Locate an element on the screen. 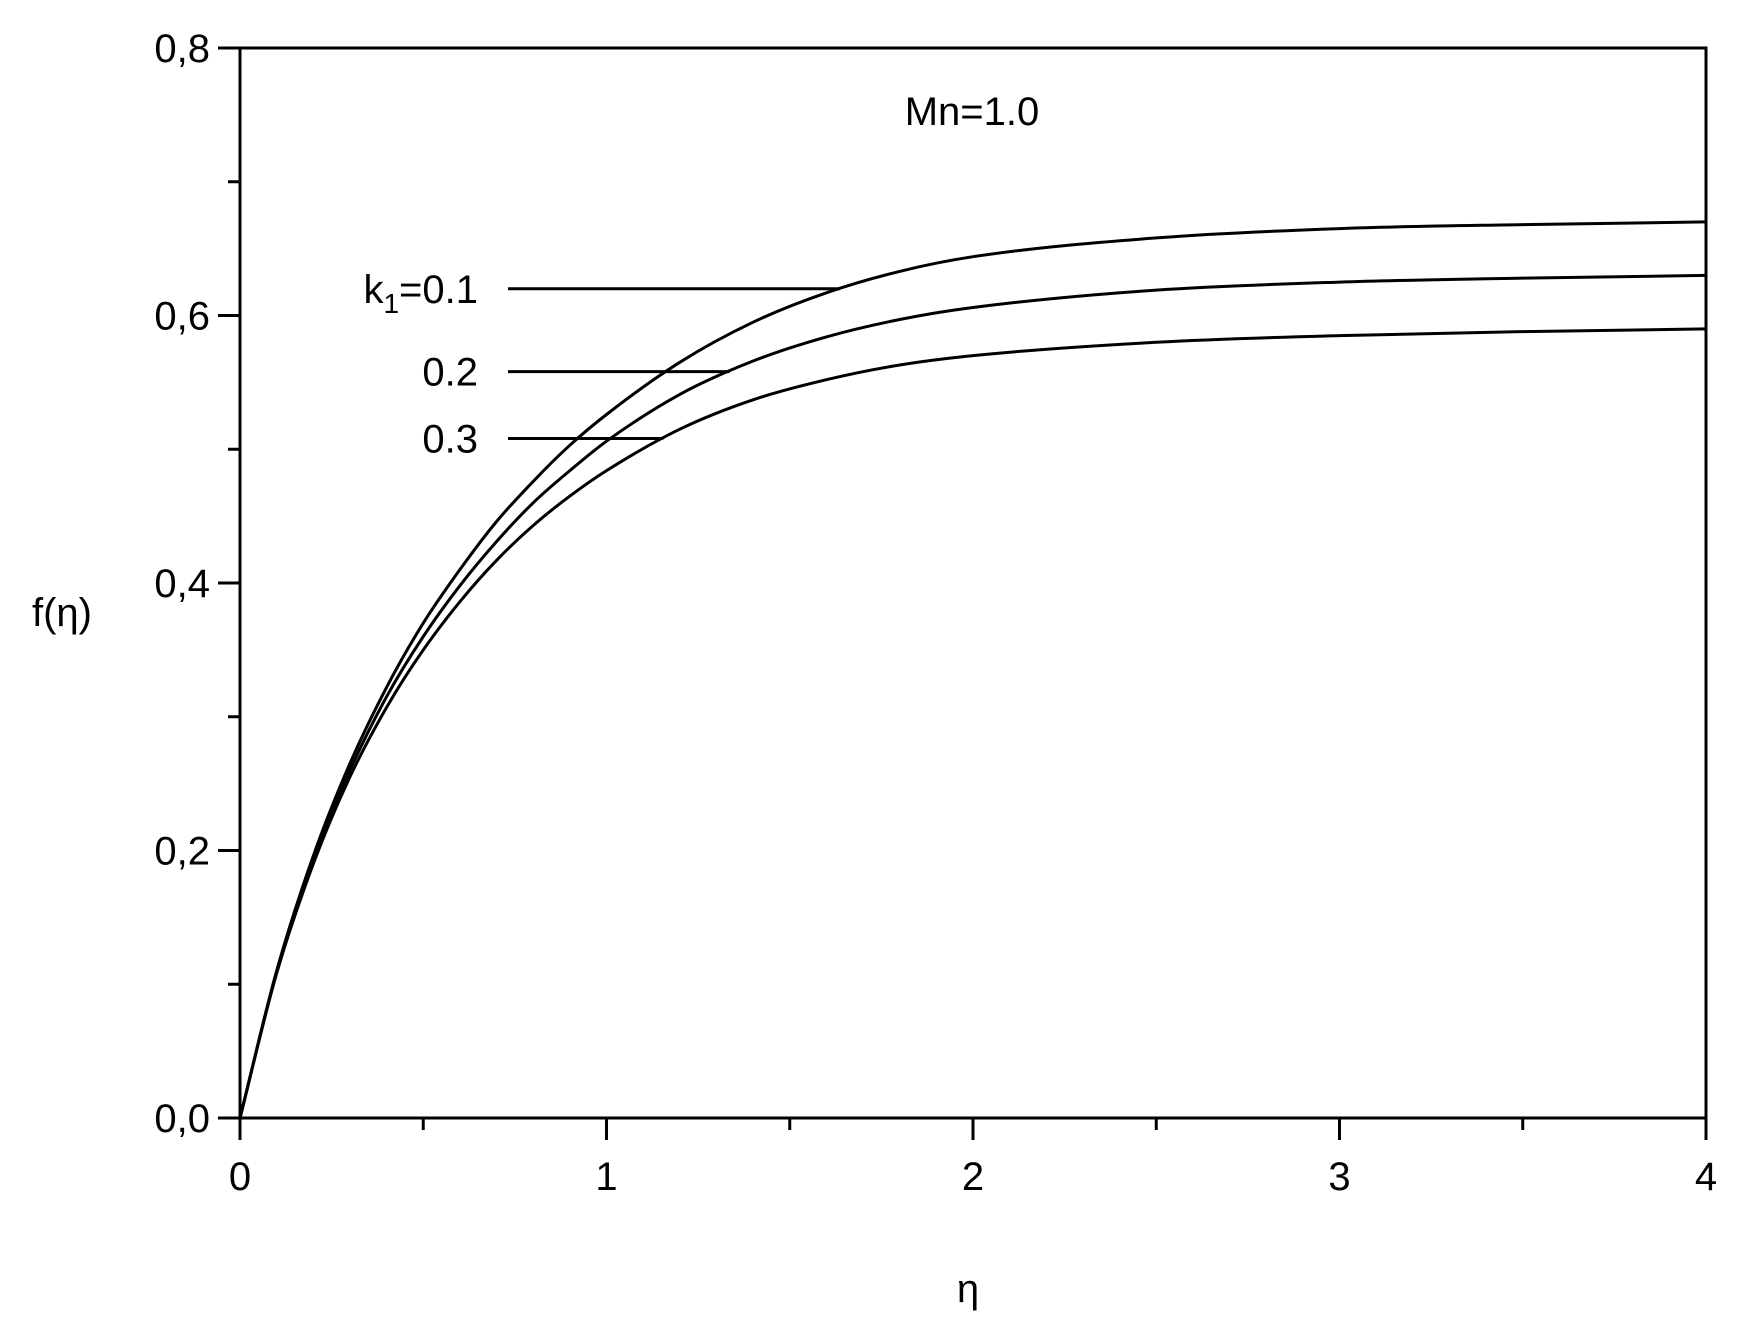  y-axis-label: f(η) is located at coordinates (62, 613).